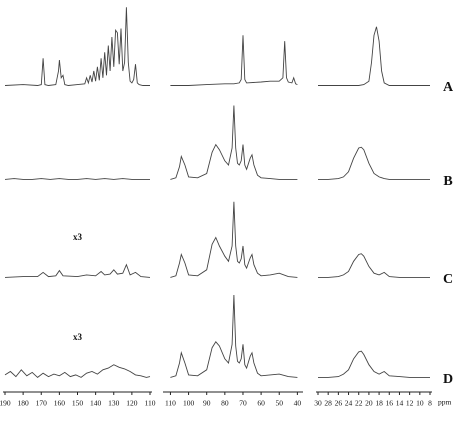  What do you see at coordinates (379, 403) in the screenshot?
I see `x-tick-label: 18` at bounding box center [379, 403].